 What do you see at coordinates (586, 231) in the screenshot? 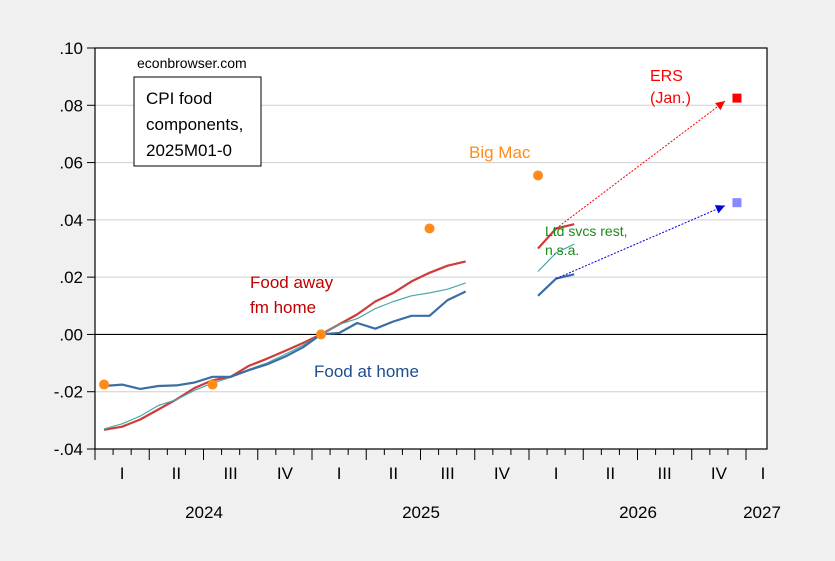
I see `annotation-ltd-svcs-1: Ltd svcs rest,` at bounding box center [586, 231].